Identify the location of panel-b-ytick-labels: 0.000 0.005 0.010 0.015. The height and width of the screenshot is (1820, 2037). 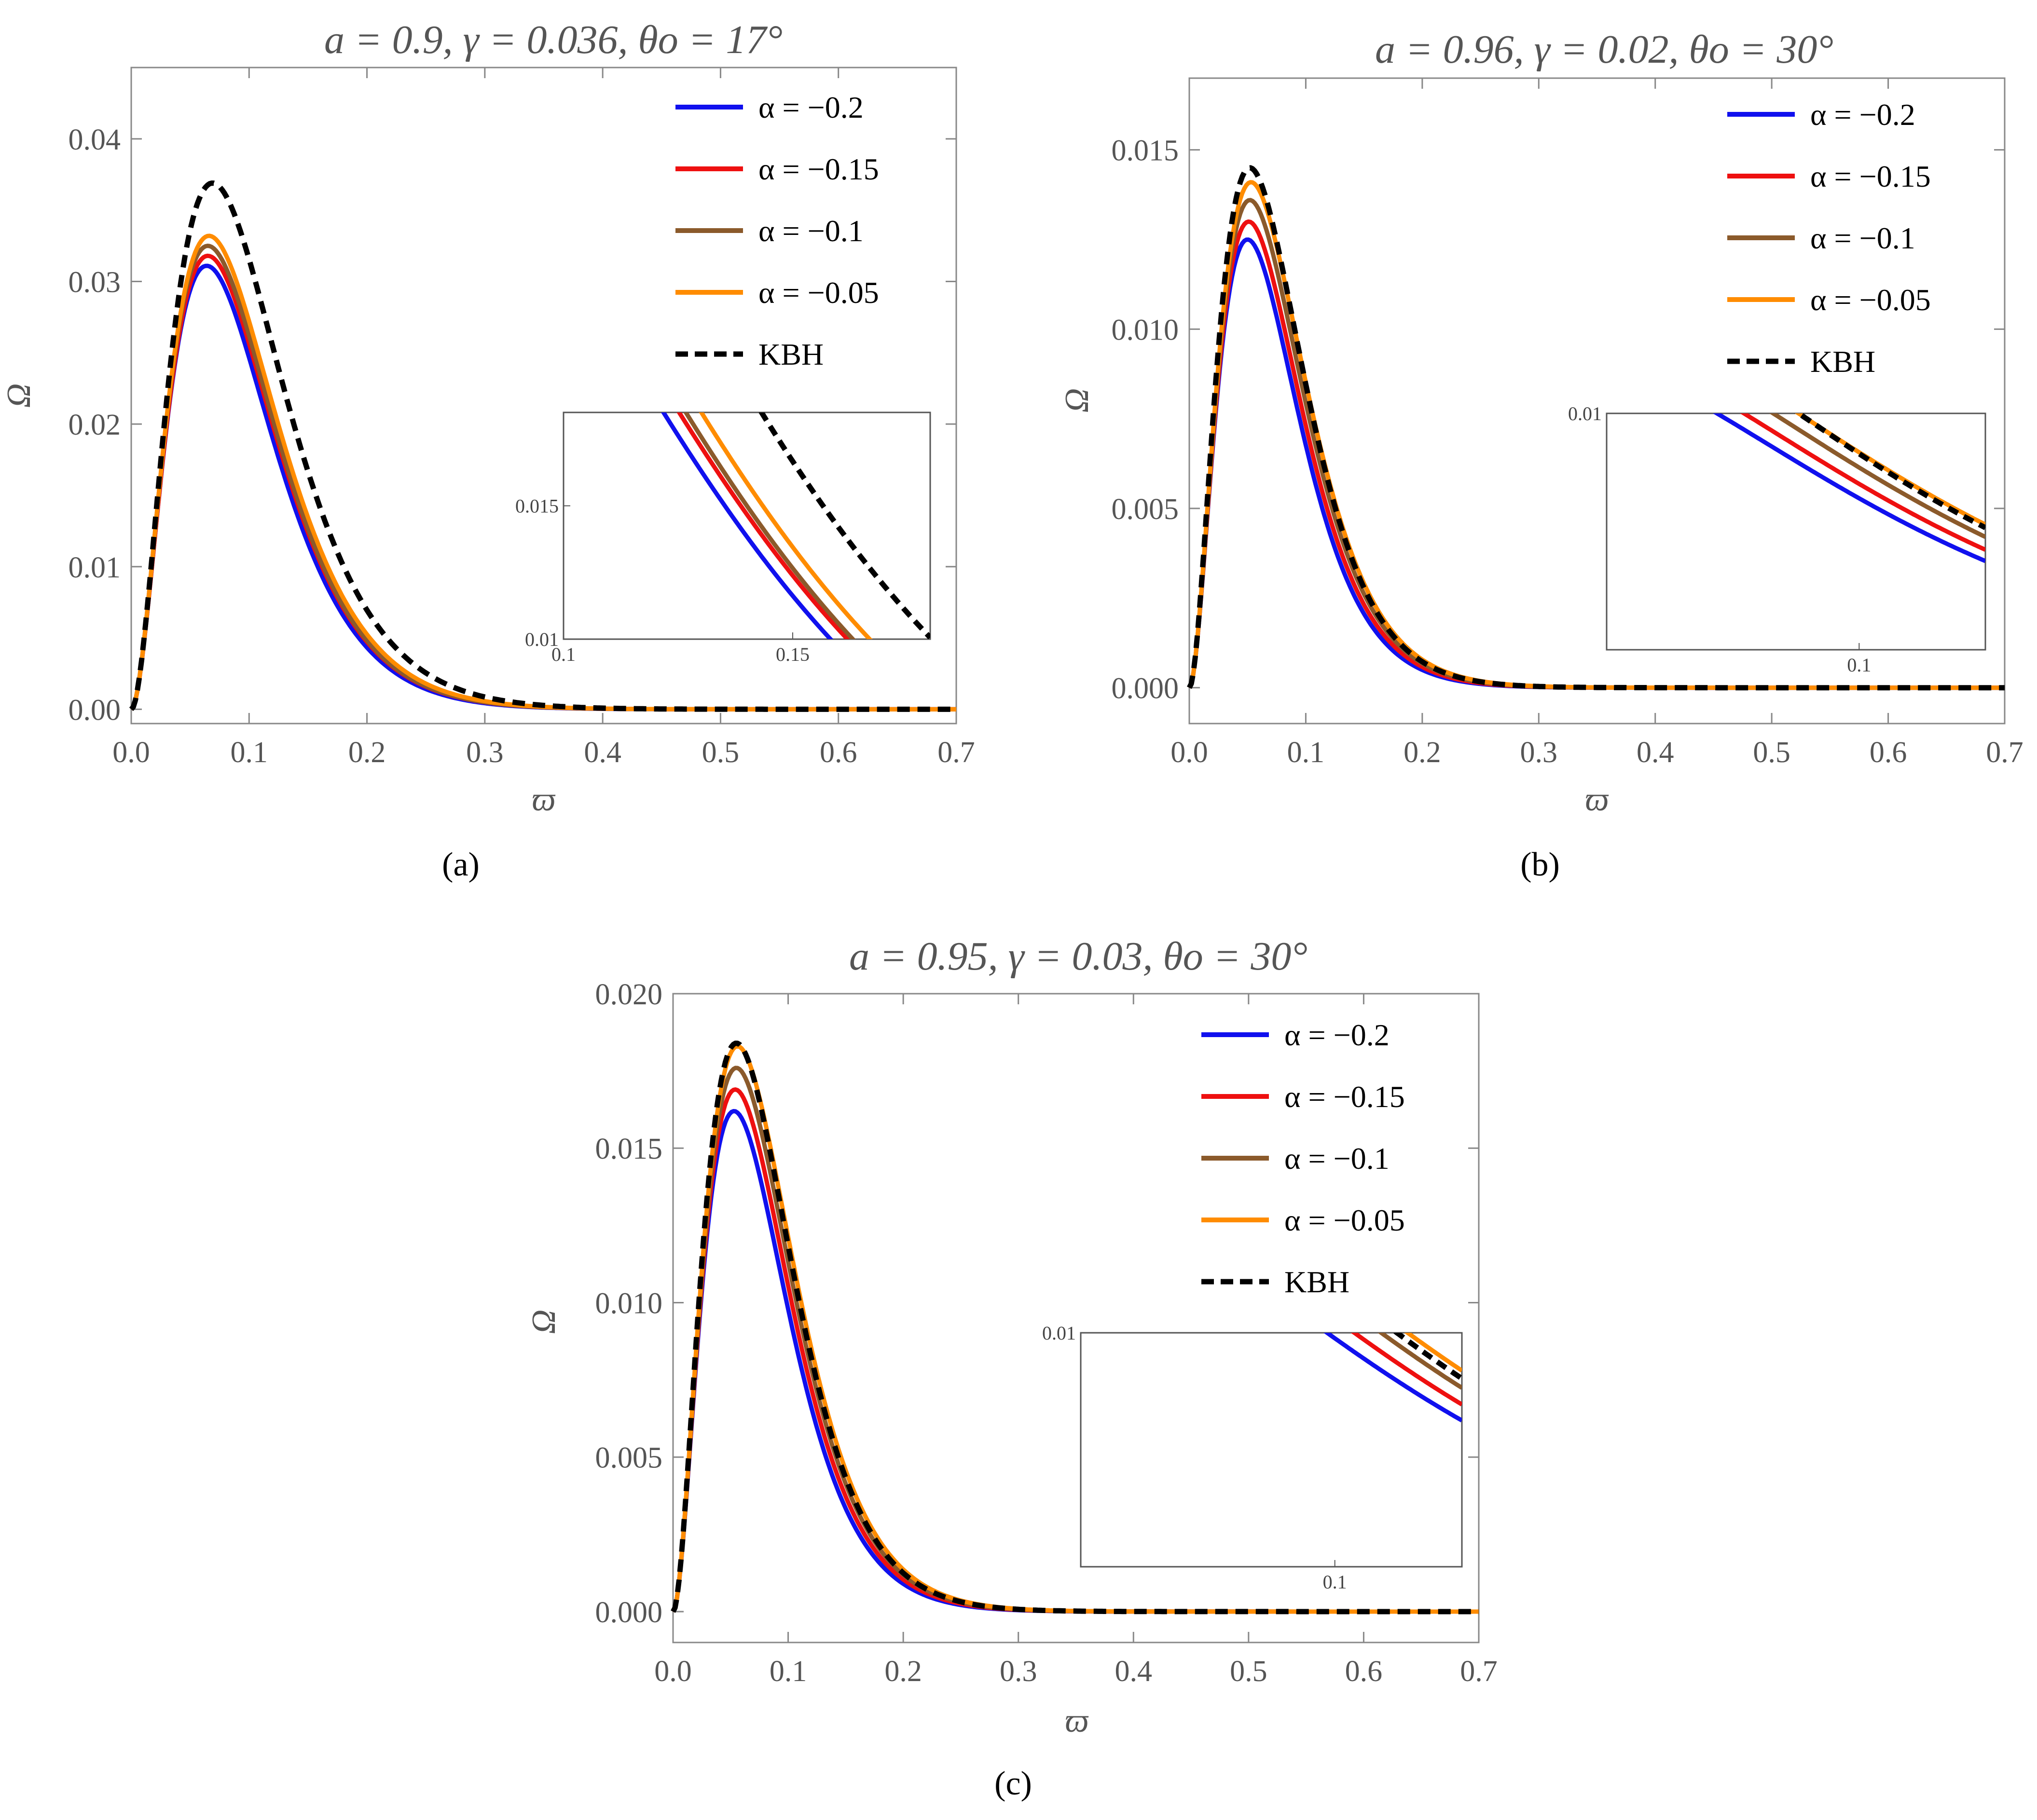
(1145, 420).